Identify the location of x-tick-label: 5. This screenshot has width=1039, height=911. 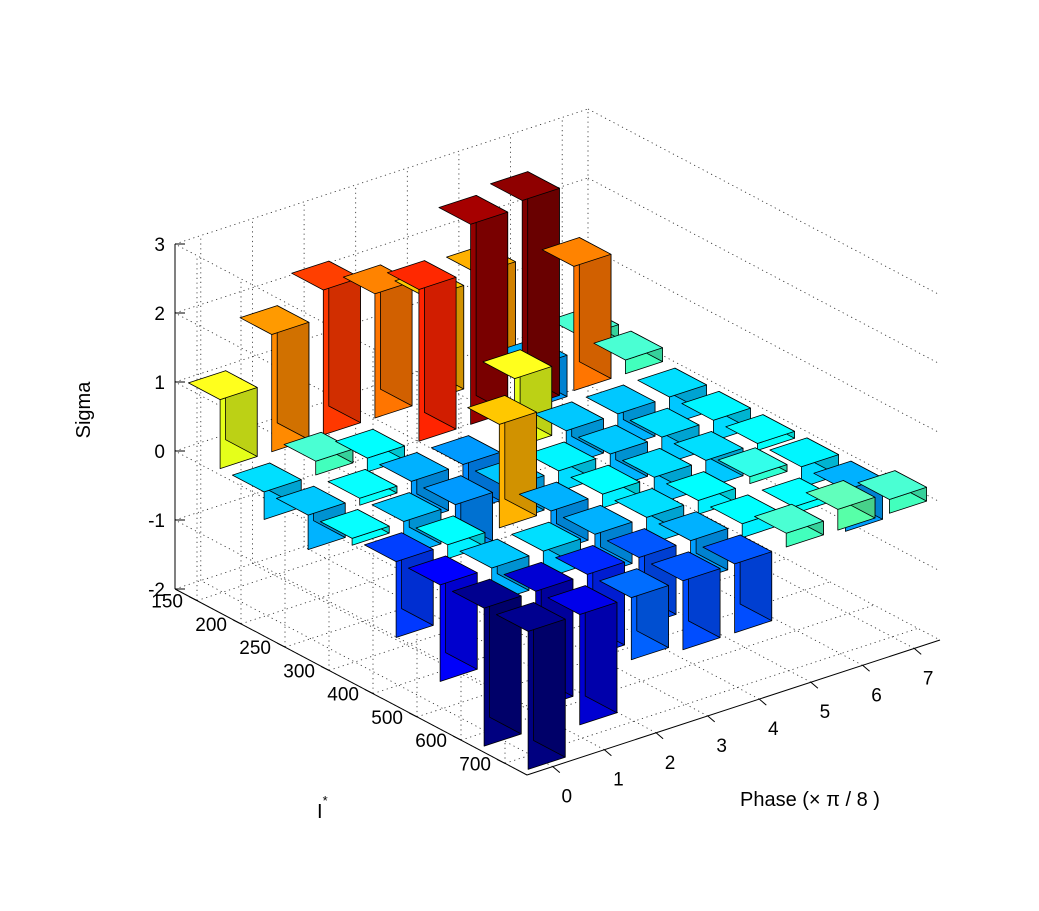
(825, 712).